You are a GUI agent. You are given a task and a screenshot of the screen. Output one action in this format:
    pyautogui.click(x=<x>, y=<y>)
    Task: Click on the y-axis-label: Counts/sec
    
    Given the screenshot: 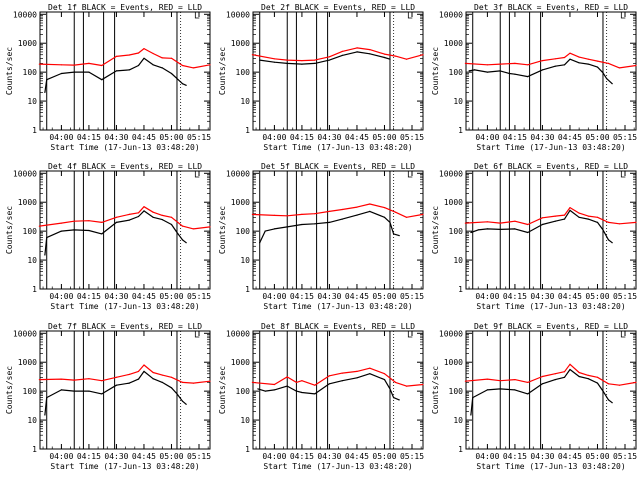 What is the action you would take?
    pyautogui.click(x=9, y=390)
    